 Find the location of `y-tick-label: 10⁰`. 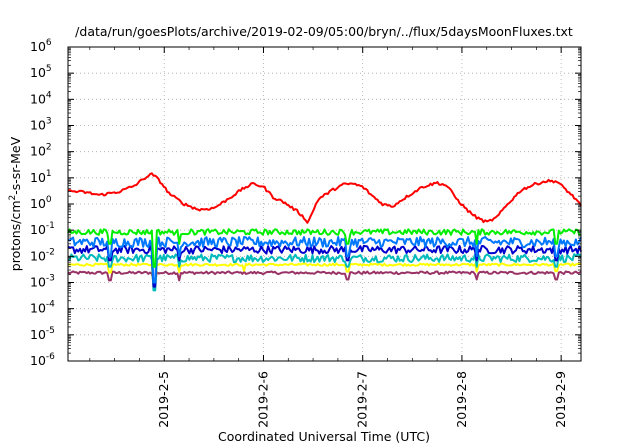

y-tick-label: 10⁰ is located at coordinates (41, 203).